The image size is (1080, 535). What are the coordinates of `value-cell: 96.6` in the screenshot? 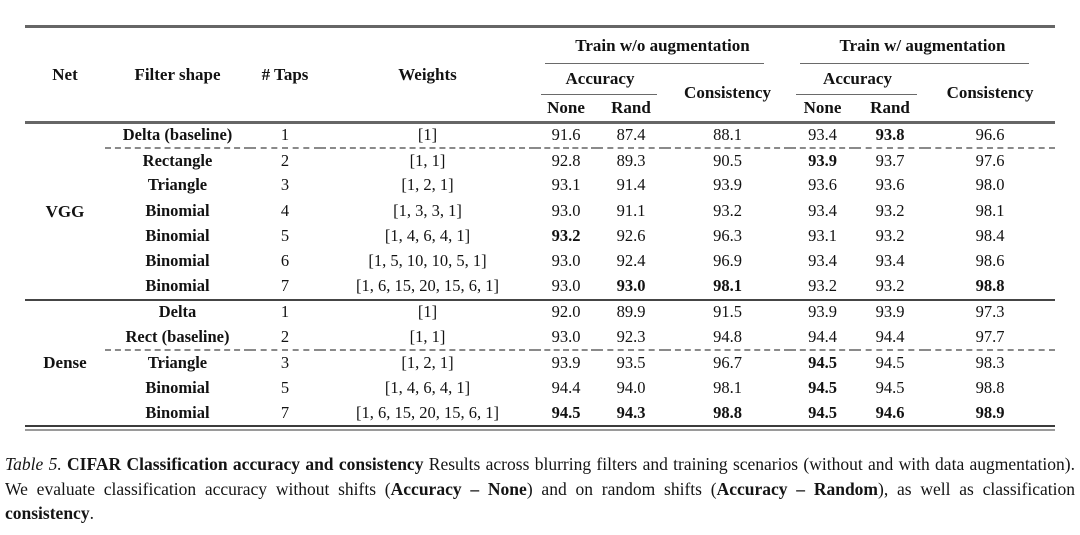 It's located at (990, 135).